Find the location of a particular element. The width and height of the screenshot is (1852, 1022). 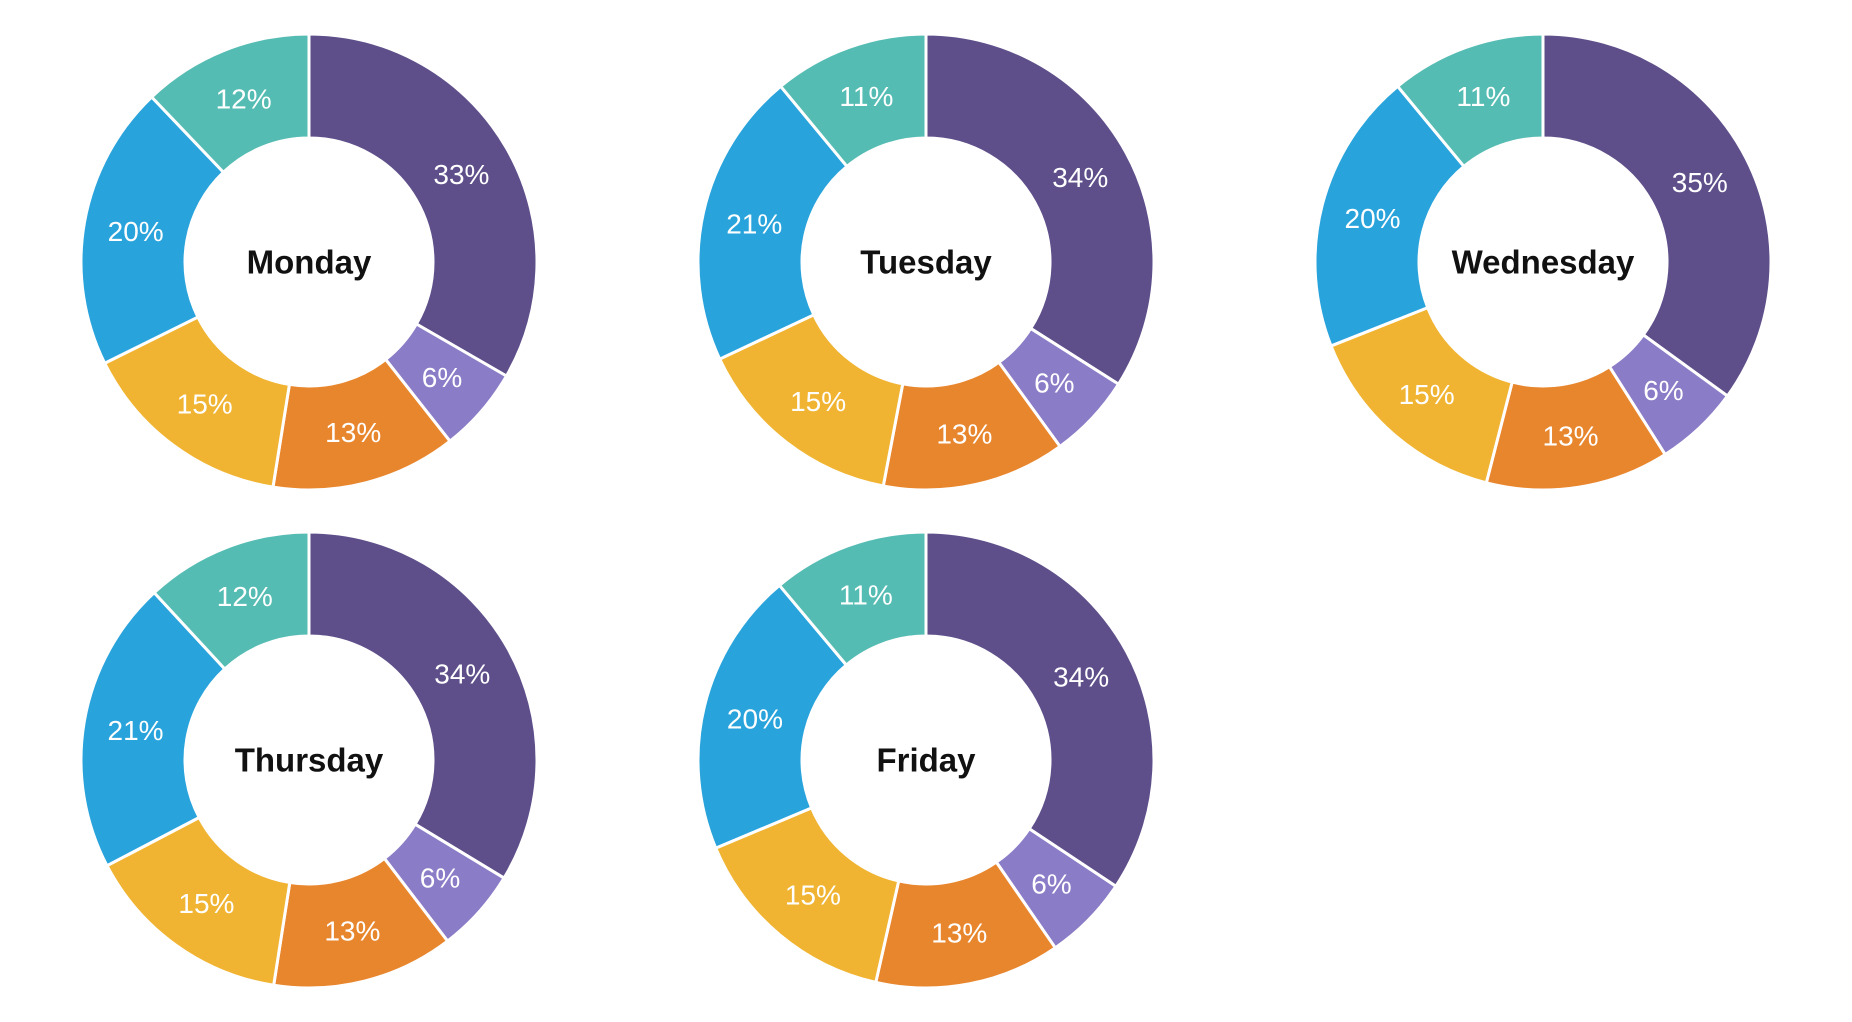

chart-center-title-wednesday: Wednesday is located at coordinates (1543, 262).